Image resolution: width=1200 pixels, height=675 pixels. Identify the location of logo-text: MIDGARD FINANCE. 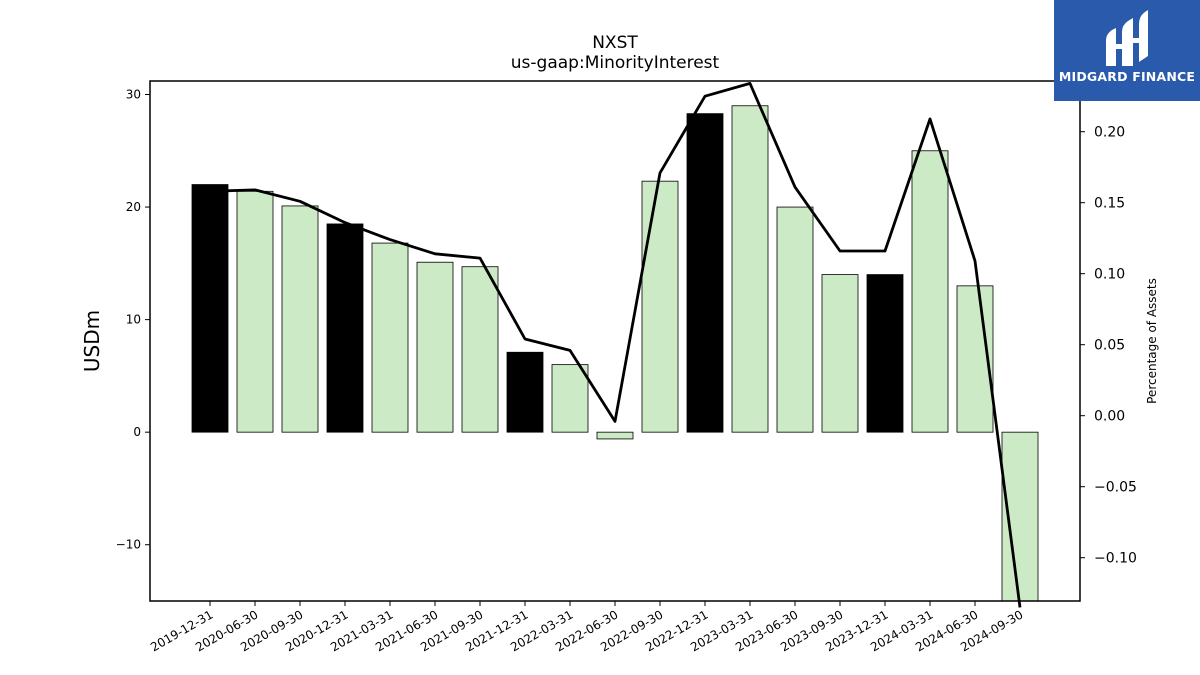
(1127, 76).